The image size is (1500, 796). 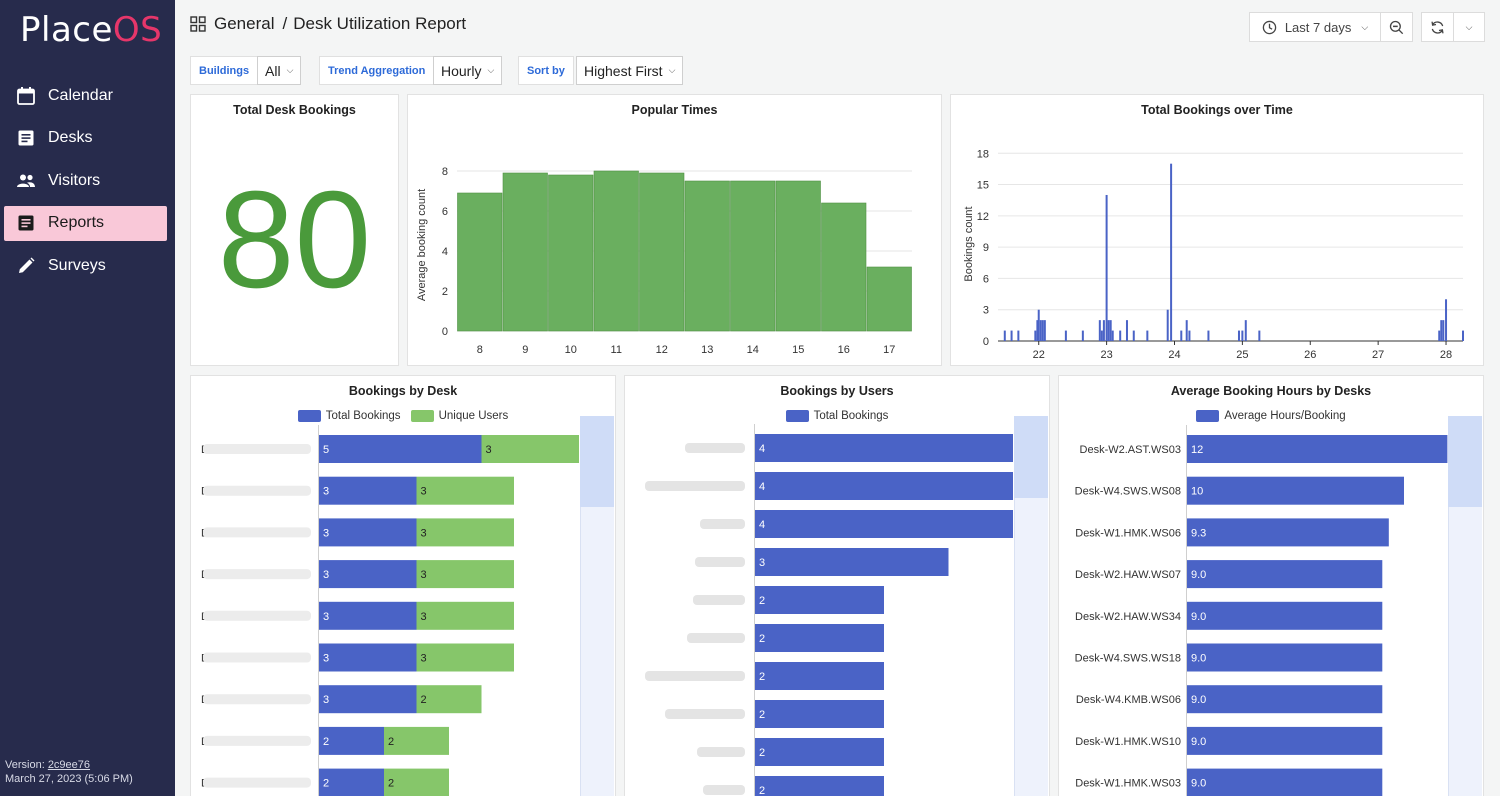 I want to click on total-desk-bookings-panel: Total Desk Bookings 80, so click(x=294, y=230).